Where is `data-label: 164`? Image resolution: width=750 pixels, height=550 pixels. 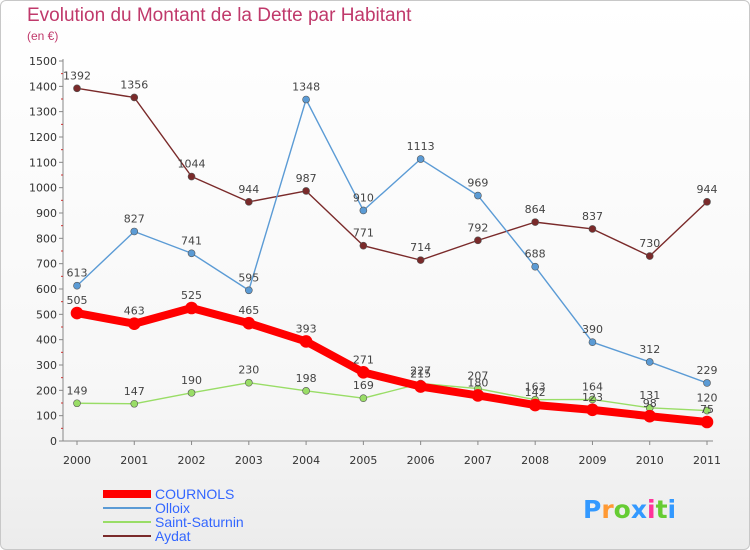
data-label: 164 is located at coordinates (592, 386).